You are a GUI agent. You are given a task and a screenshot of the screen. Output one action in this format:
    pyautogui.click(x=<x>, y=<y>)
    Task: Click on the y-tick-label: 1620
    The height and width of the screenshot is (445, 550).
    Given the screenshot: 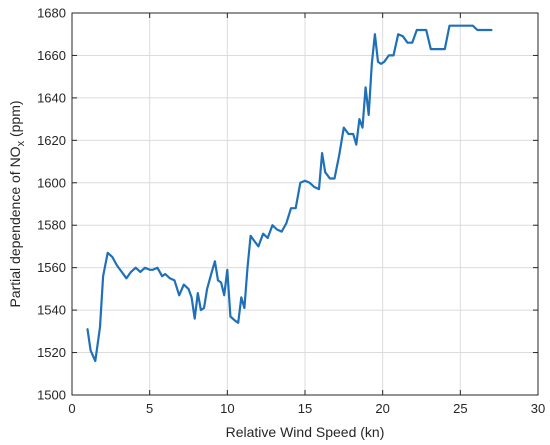 What is the action you would take?
    pyautogui.click(x=51, y=140)
    